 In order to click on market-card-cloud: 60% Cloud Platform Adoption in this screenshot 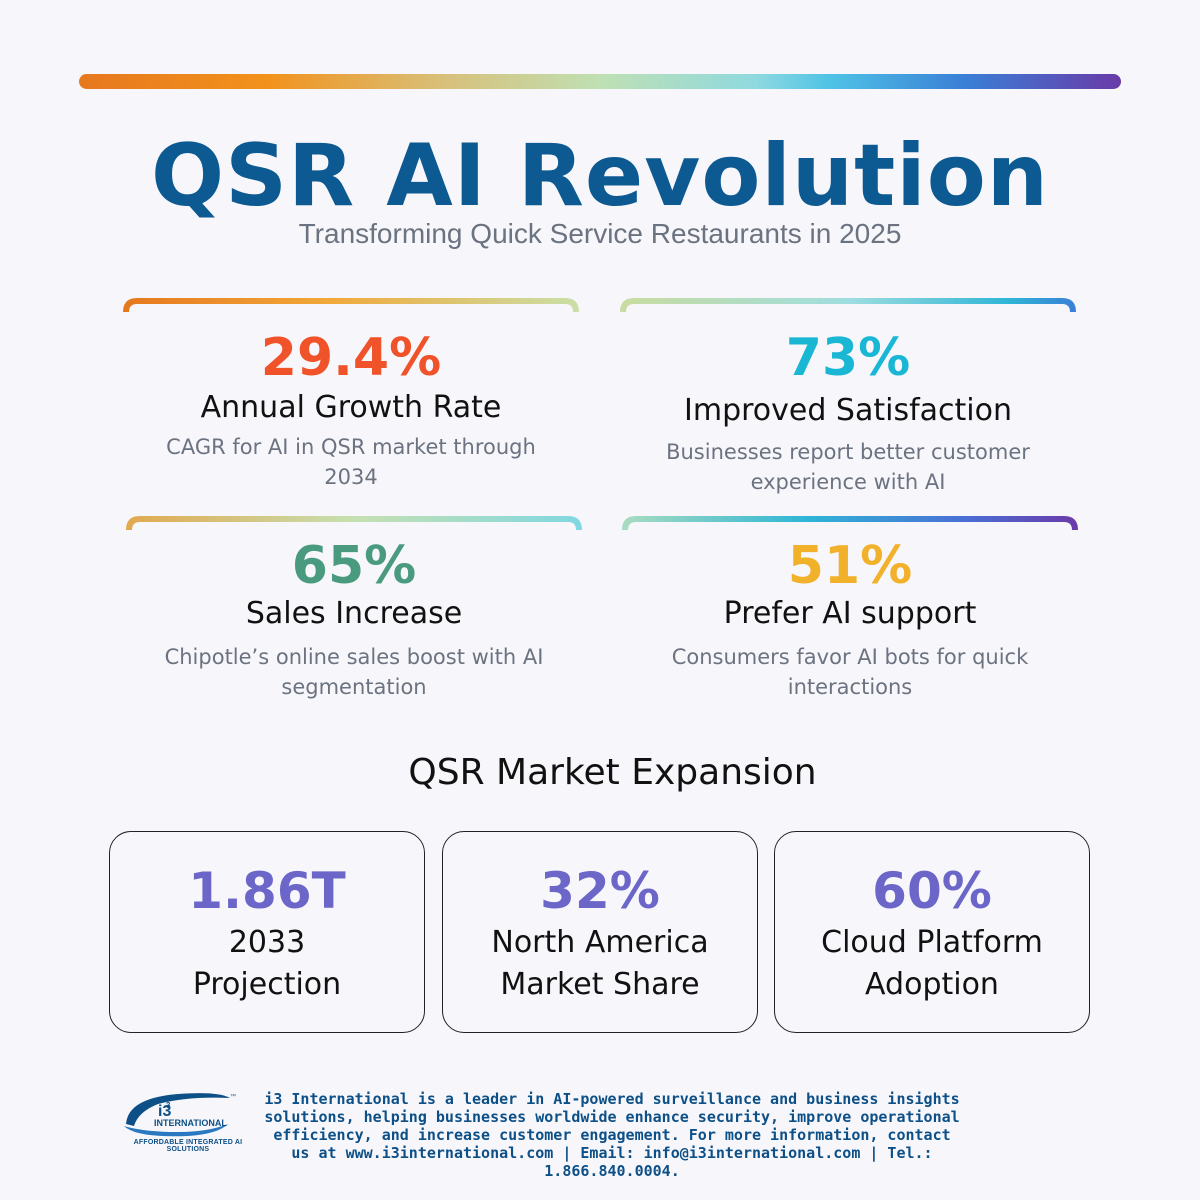, I will do `click(932, 932)`.